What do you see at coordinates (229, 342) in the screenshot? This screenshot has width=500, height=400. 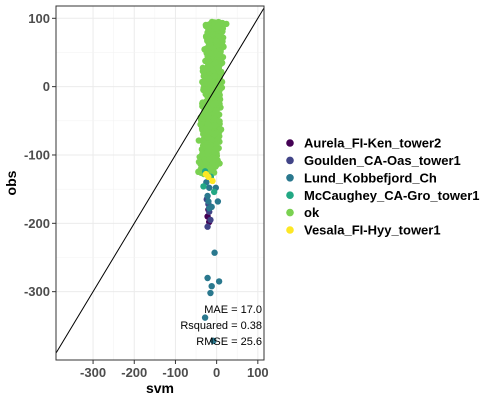 I see `annotation-rmse: RMSE = 25.6` at bounding box center [229, 342].